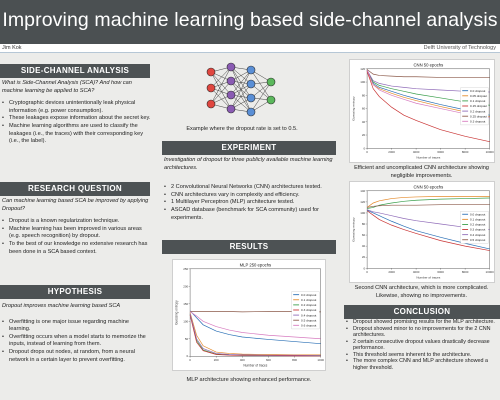  Describe the element at coordinates (75, 71) in the screenshot. I see `sca-heading: SIDE-CHANNEL ANALYSIS` at that location.